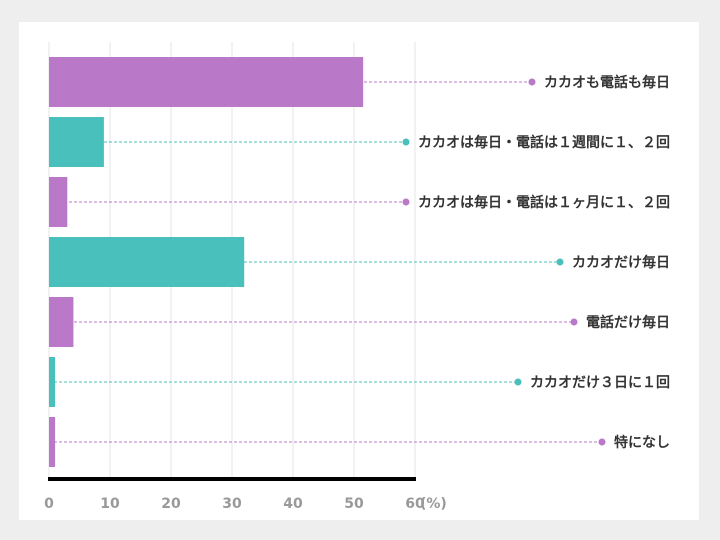 Image resolution: width=720 pixels, height=540 pixels. I want to click on x-tick-label: 50, so click(354, 504).